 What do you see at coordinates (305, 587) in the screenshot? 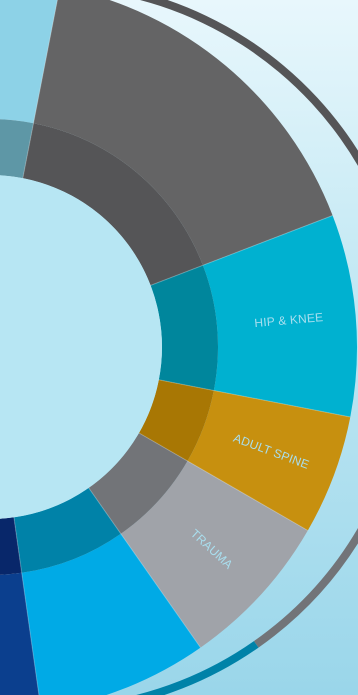
I see `segment-side-outer-trauma` at bounding box center [305, 587].